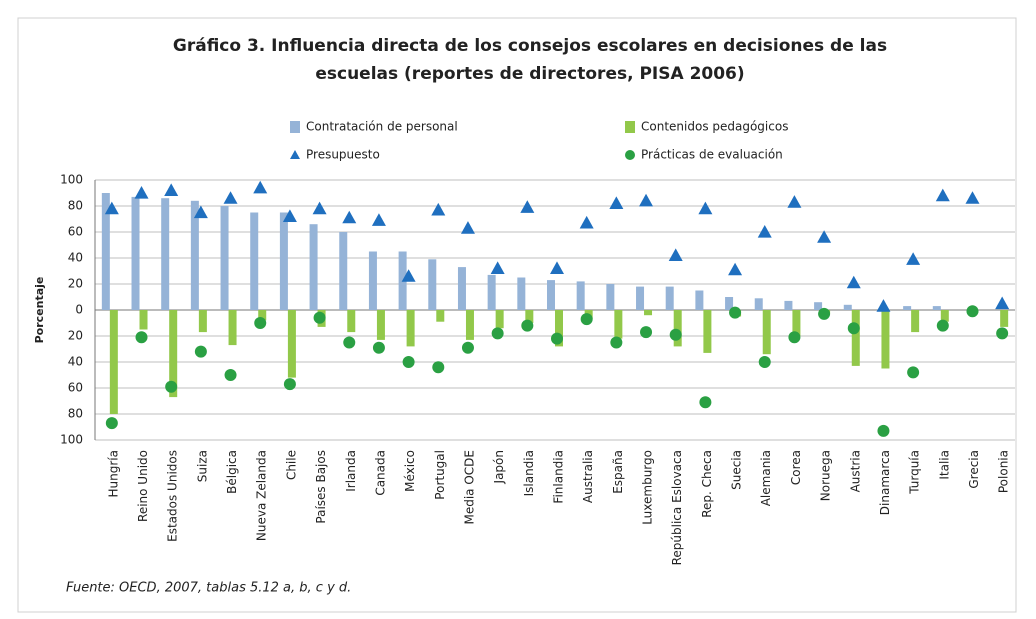 The height and width of the screenshot is (619, 1036). I want to click on x-tick-label: Finlandia, so click(559, 477).